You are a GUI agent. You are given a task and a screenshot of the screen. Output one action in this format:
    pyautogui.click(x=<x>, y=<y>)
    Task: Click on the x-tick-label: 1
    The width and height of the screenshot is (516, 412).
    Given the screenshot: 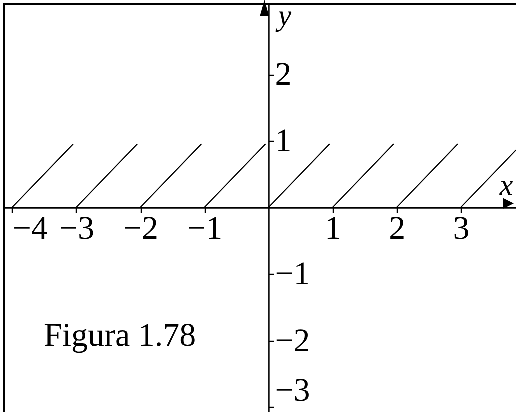 What is the action you would take?
    pyautogui.click(x=333, y=229)
    